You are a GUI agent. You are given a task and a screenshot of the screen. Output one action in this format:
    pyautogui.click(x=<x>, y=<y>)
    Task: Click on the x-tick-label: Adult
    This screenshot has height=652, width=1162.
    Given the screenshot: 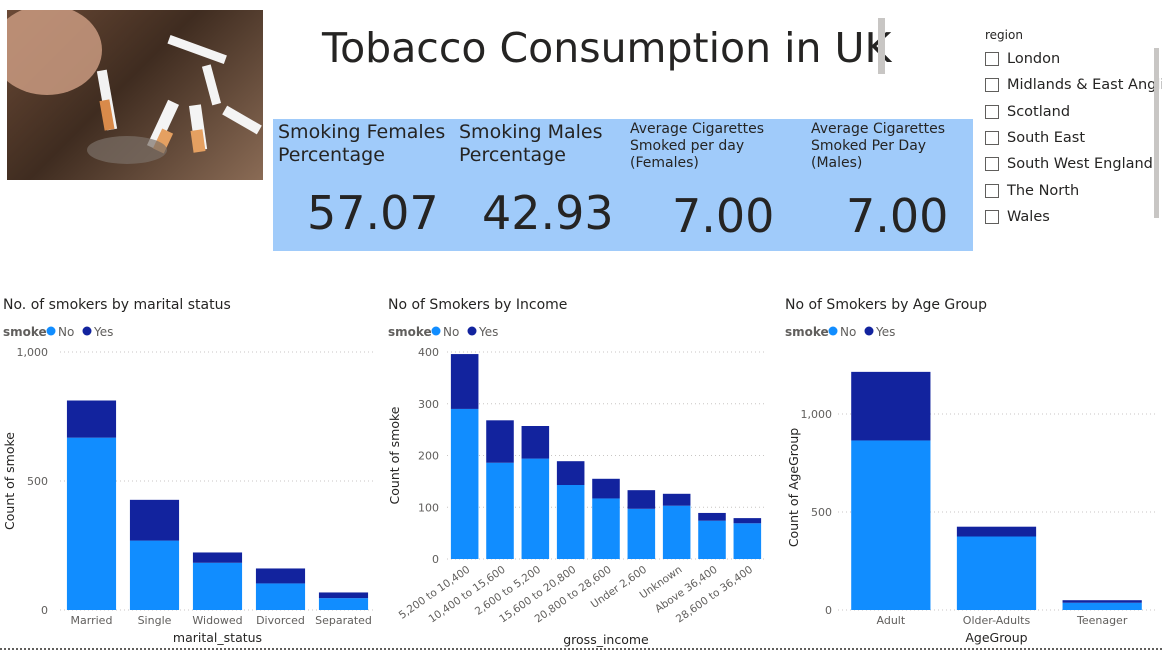 What is the action you would take?
    pyautogui.click(x=891, y=620)
    